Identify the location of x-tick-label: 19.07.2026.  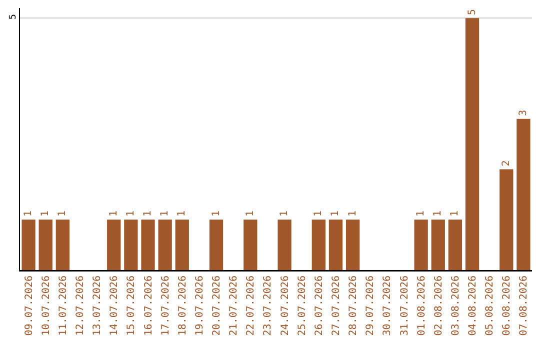
(200, 306).